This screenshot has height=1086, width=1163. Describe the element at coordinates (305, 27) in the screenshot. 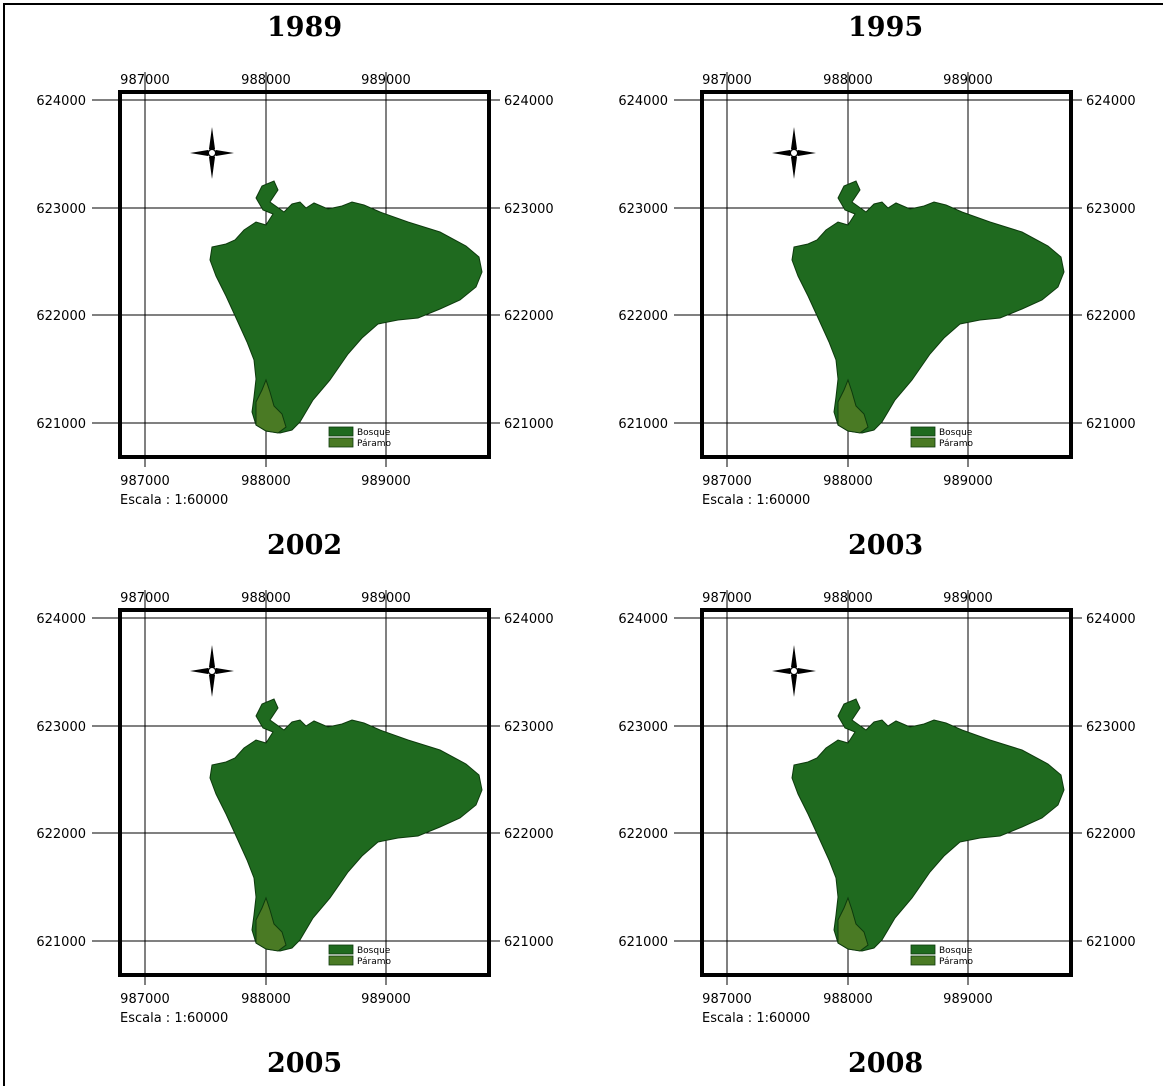

I see `year-label: 1989` at that location.